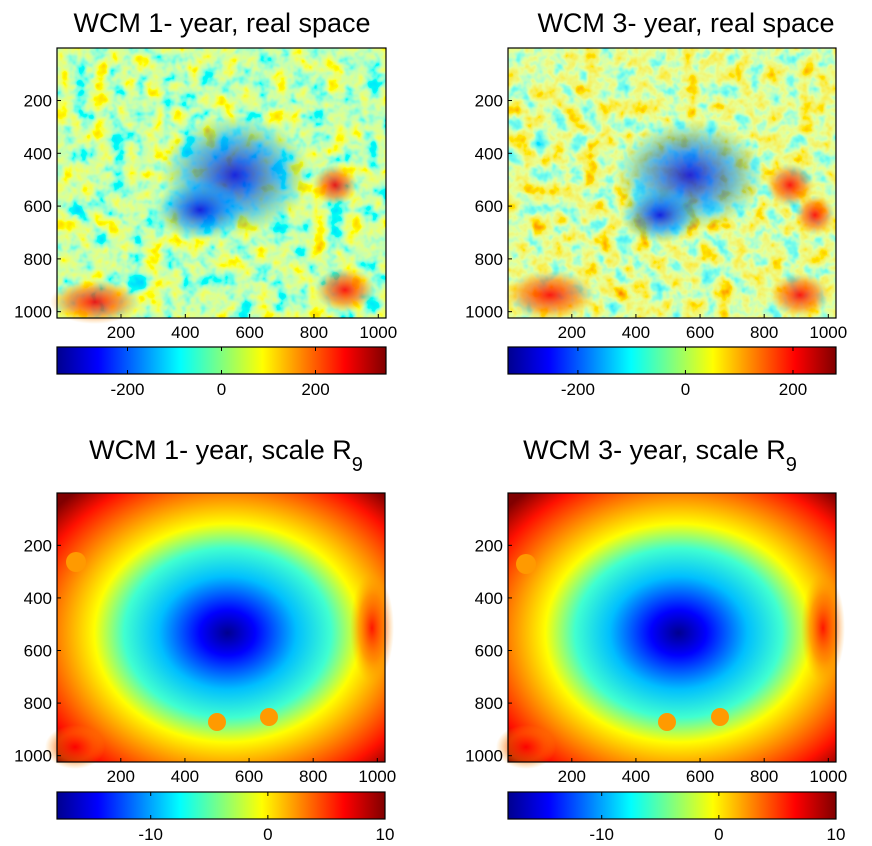 The width and height of the screenshot is (872, 846). Describe the element at coordinates (793, 389) in the screenshot. I see `panel-2-colorbar-tick-label: 200` at that location.